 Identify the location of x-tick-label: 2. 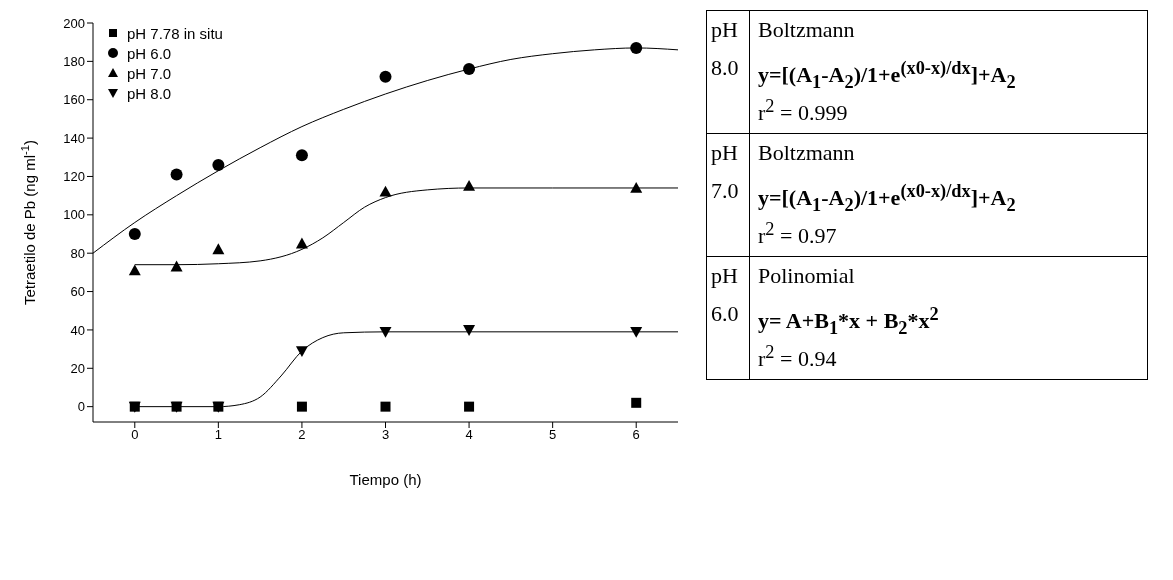
(302, 435).